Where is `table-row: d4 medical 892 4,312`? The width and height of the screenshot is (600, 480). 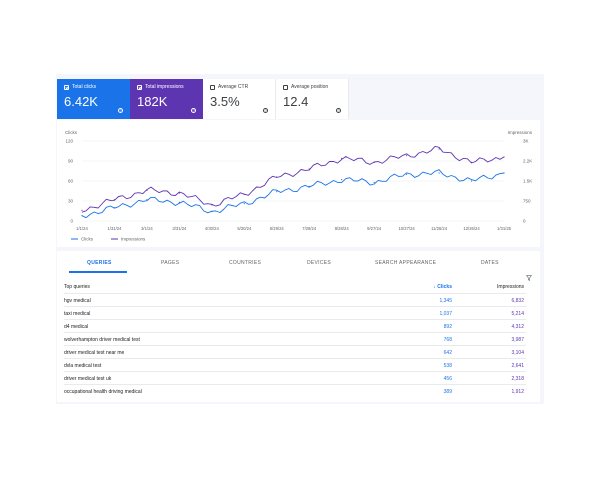 table-row: d4 medical 892 4,312 is located at coordinates (295, 325).